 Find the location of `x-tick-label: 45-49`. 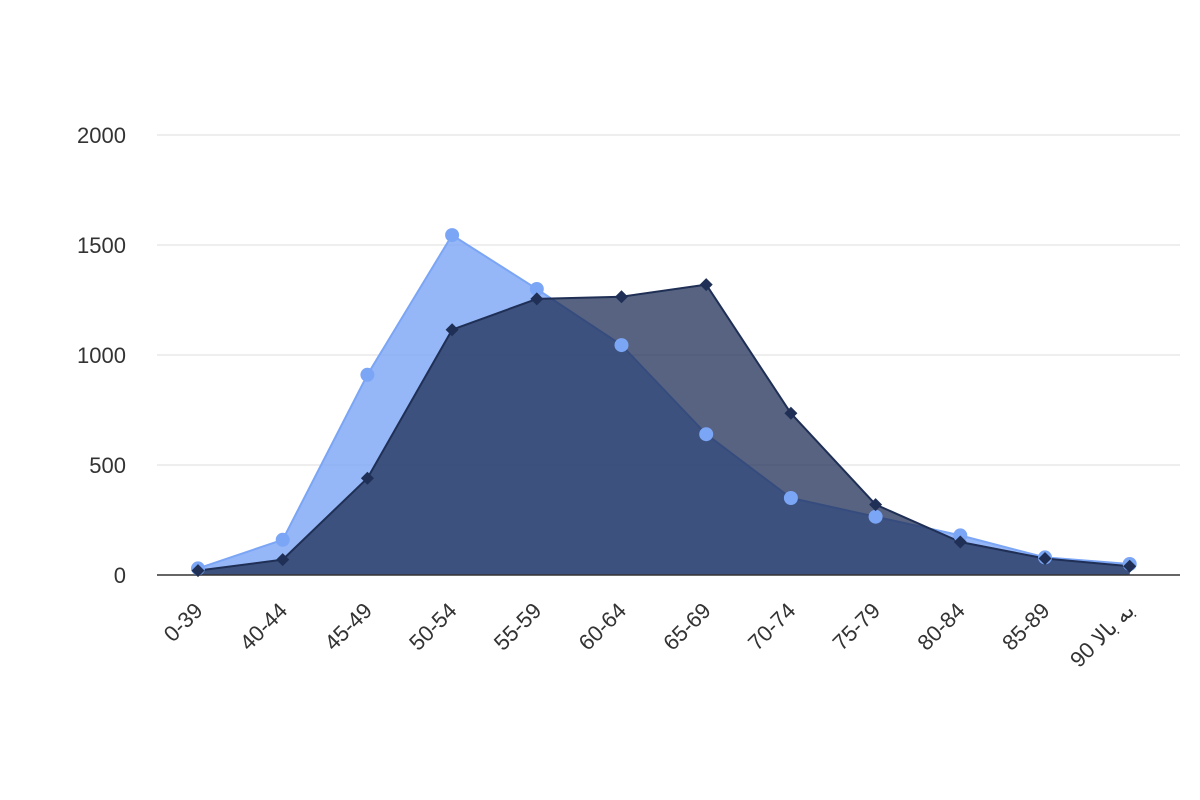

x-tick-label: 45-49 is located at coordinates (347, 626).